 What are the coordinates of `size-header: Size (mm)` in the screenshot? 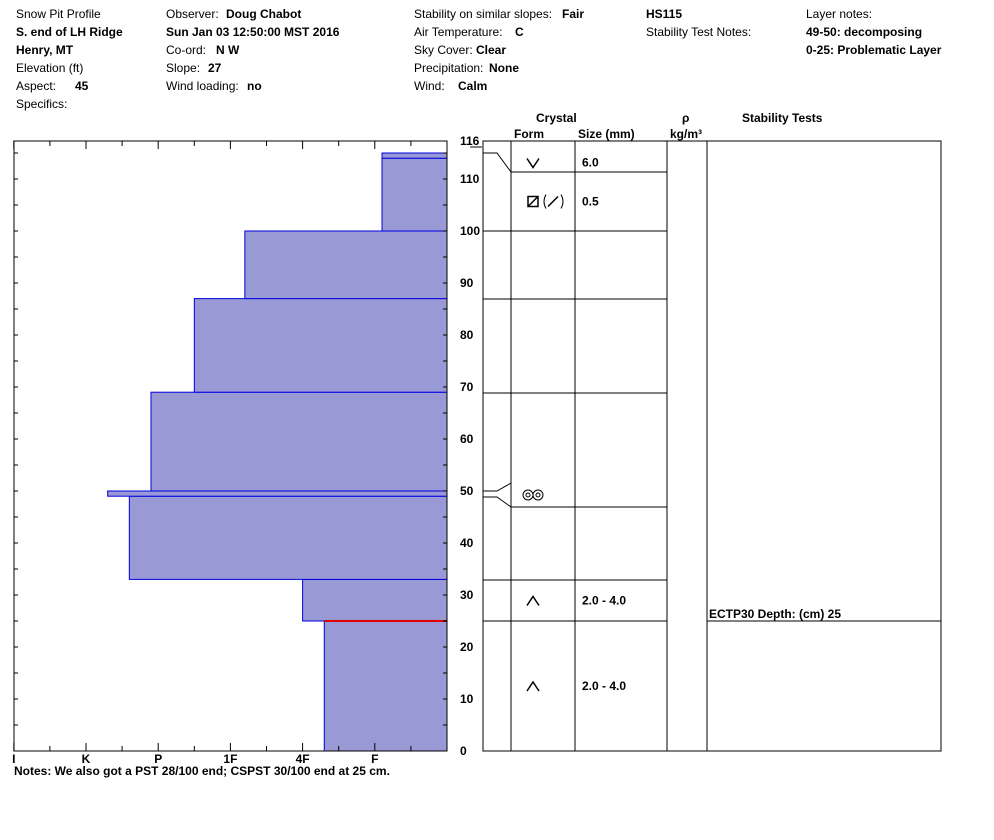 It's located at (606, 134).